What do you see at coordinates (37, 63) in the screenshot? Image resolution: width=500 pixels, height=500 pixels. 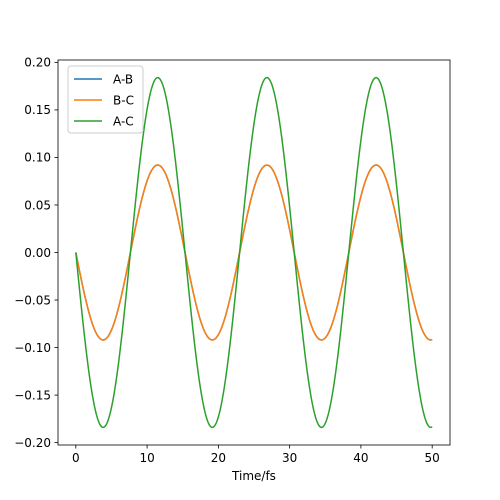 I see `y-tick-label: 0.20` at bounding box center [37, 63].